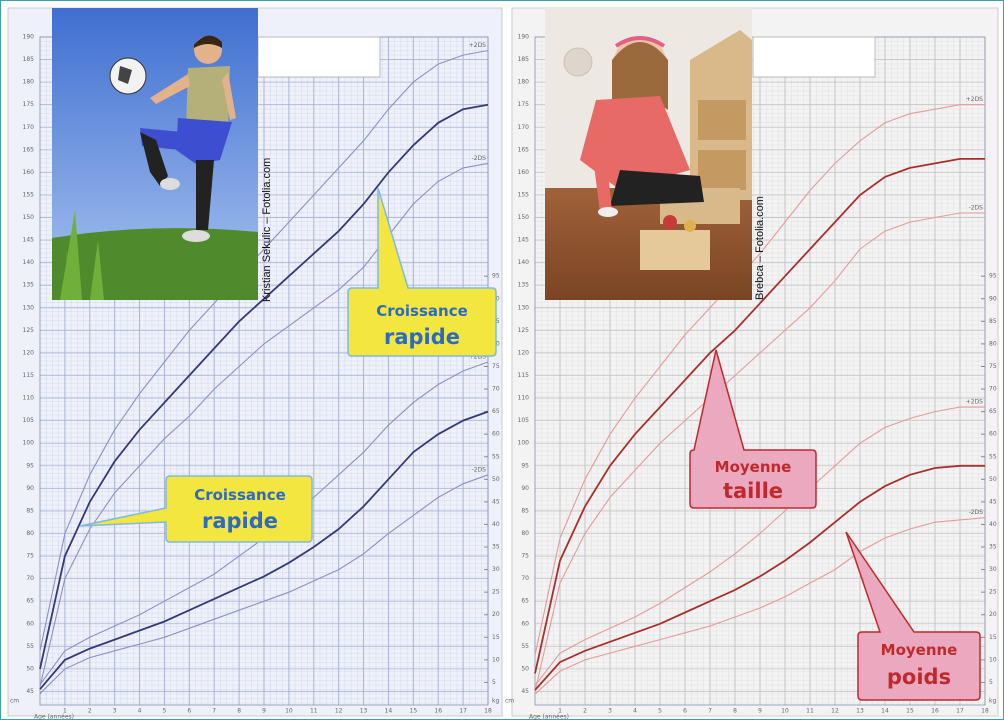  What do you see at coordinates (264, 584) in the screenshot?
I see `series-line` at bounding box center [264, 584].